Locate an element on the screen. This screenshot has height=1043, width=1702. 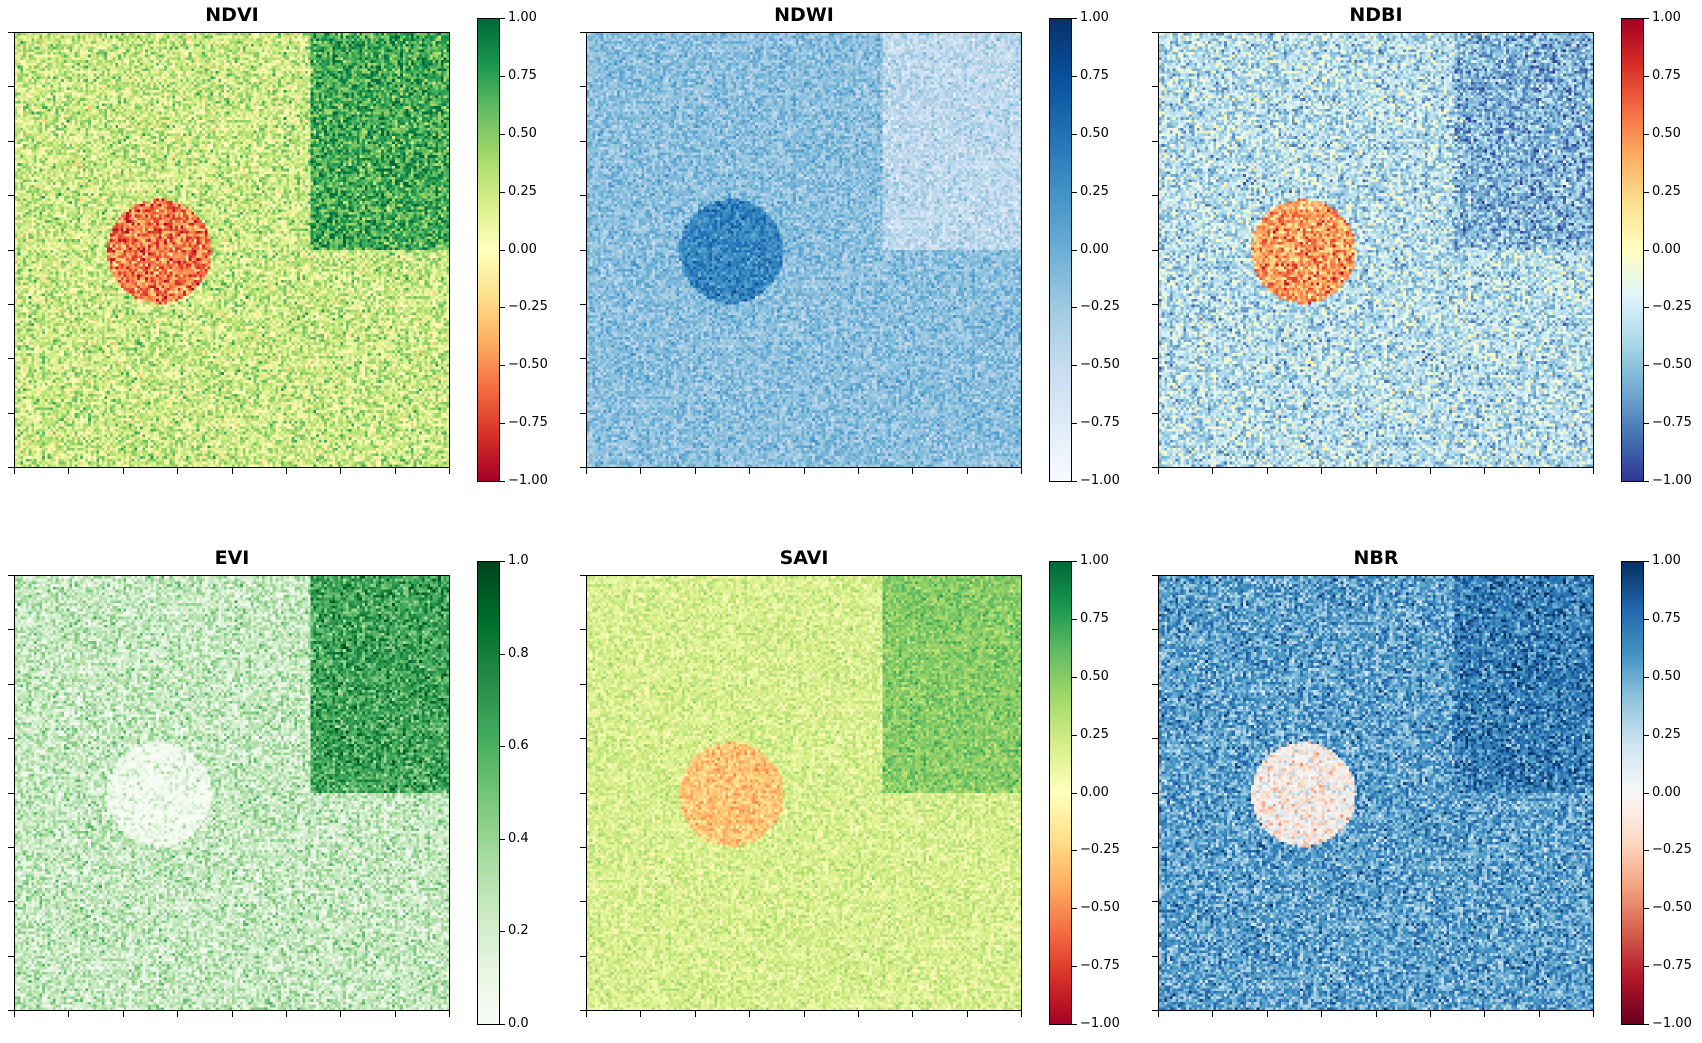
colorbar-tick-label: 0.0 is located at coordinates (518, 1023).